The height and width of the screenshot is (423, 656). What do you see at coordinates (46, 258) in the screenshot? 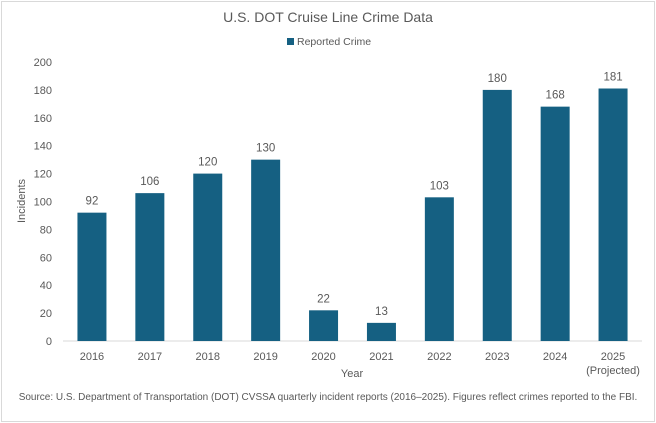
I see `y-tick-label: 60` at bounding box center [46, 258].